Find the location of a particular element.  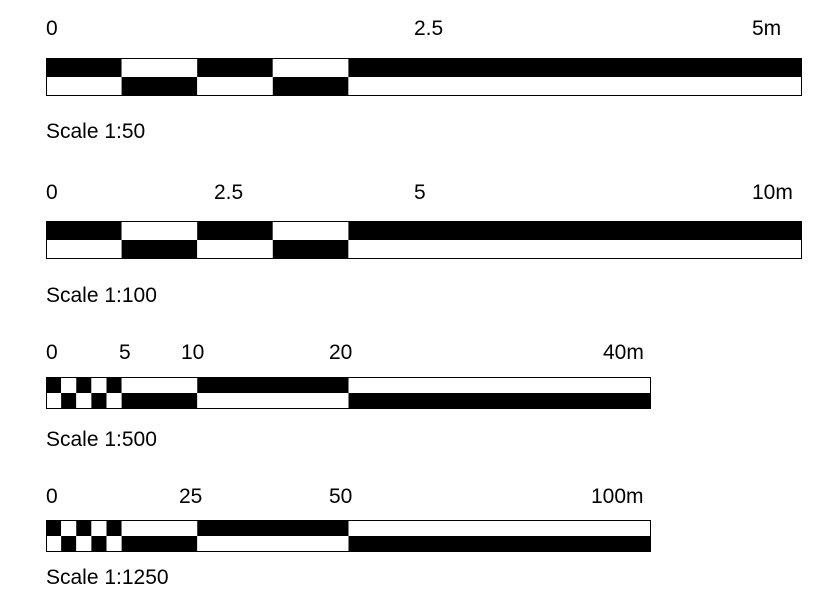

tick-label-50: 50 is located at coordinates (341, 496).